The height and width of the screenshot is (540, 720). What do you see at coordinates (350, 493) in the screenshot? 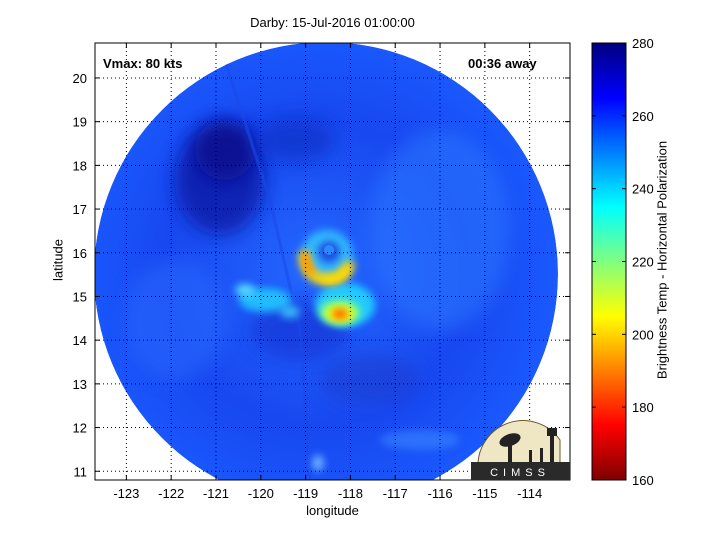
I see `x-tick-label: -118` at bounding box center [350, 493].